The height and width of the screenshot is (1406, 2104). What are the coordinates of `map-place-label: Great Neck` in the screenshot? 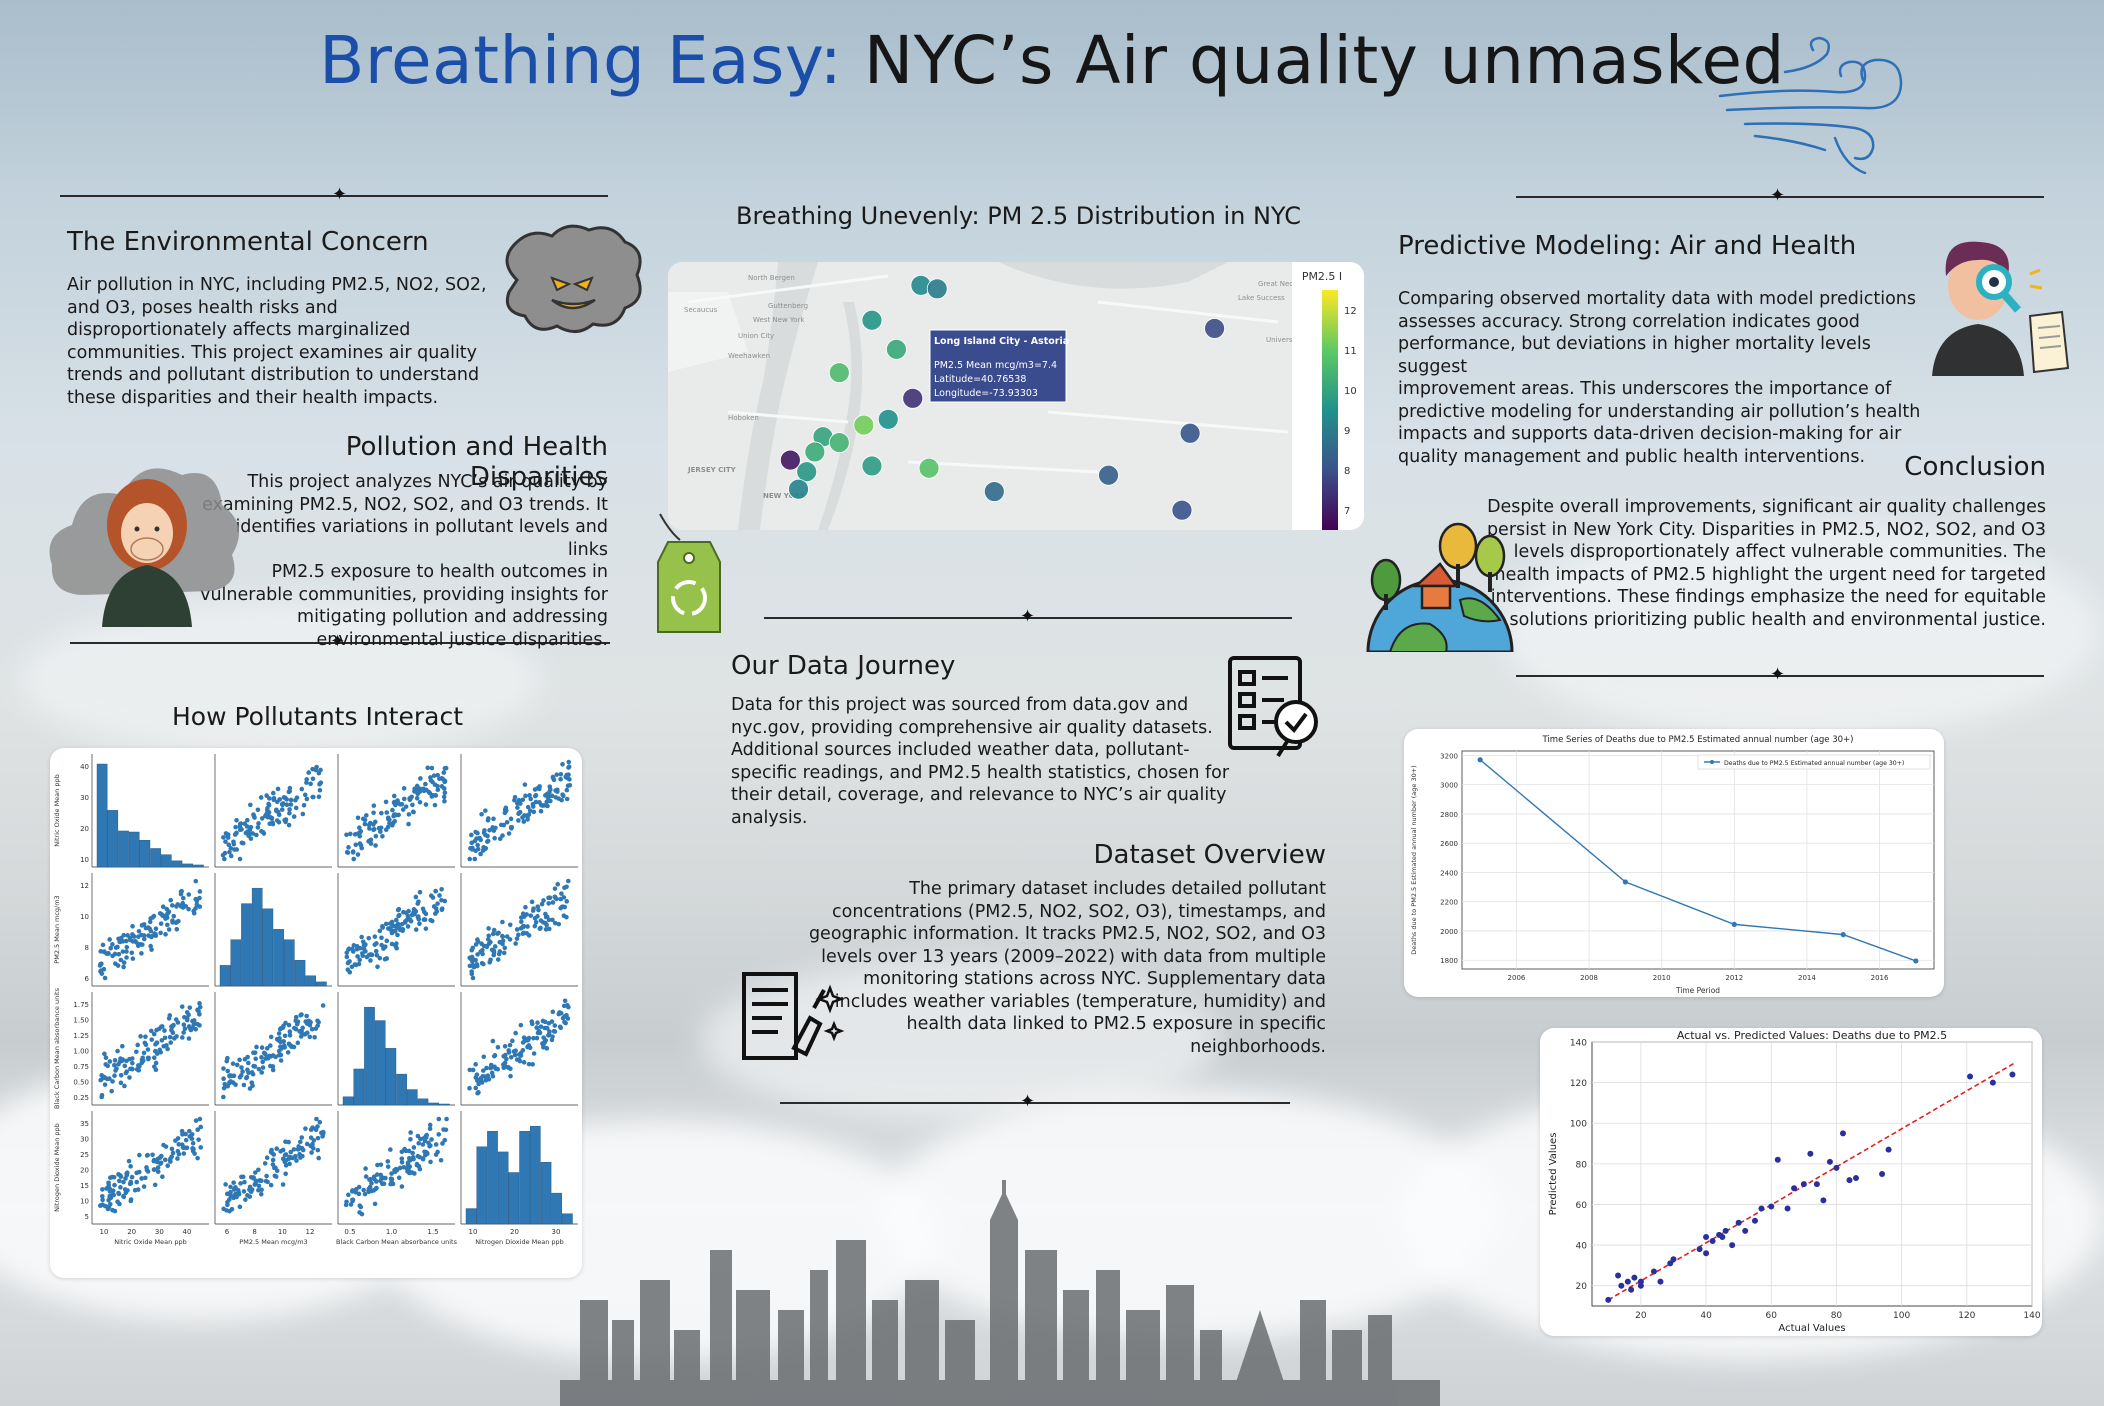 It's located at (1278, 284).